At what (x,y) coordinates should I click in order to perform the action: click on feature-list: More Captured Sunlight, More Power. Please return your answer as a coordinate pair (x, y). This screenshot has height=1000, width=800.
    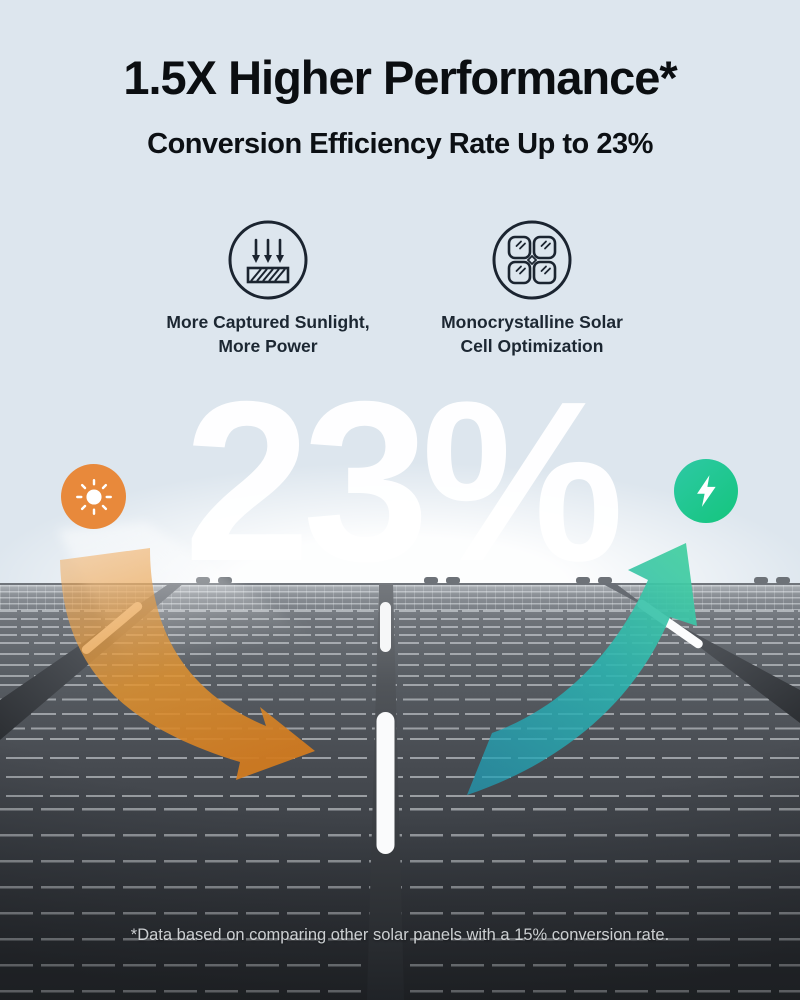
    Looking at the image, I should click on (400, 288).